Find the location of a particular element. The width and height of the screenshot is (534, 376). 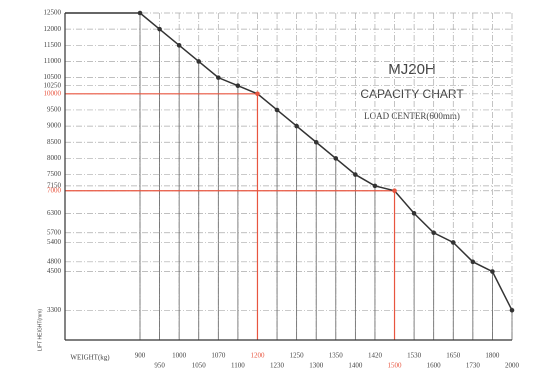

y-tick-label: 7500 is located at coordinates (54, 174).